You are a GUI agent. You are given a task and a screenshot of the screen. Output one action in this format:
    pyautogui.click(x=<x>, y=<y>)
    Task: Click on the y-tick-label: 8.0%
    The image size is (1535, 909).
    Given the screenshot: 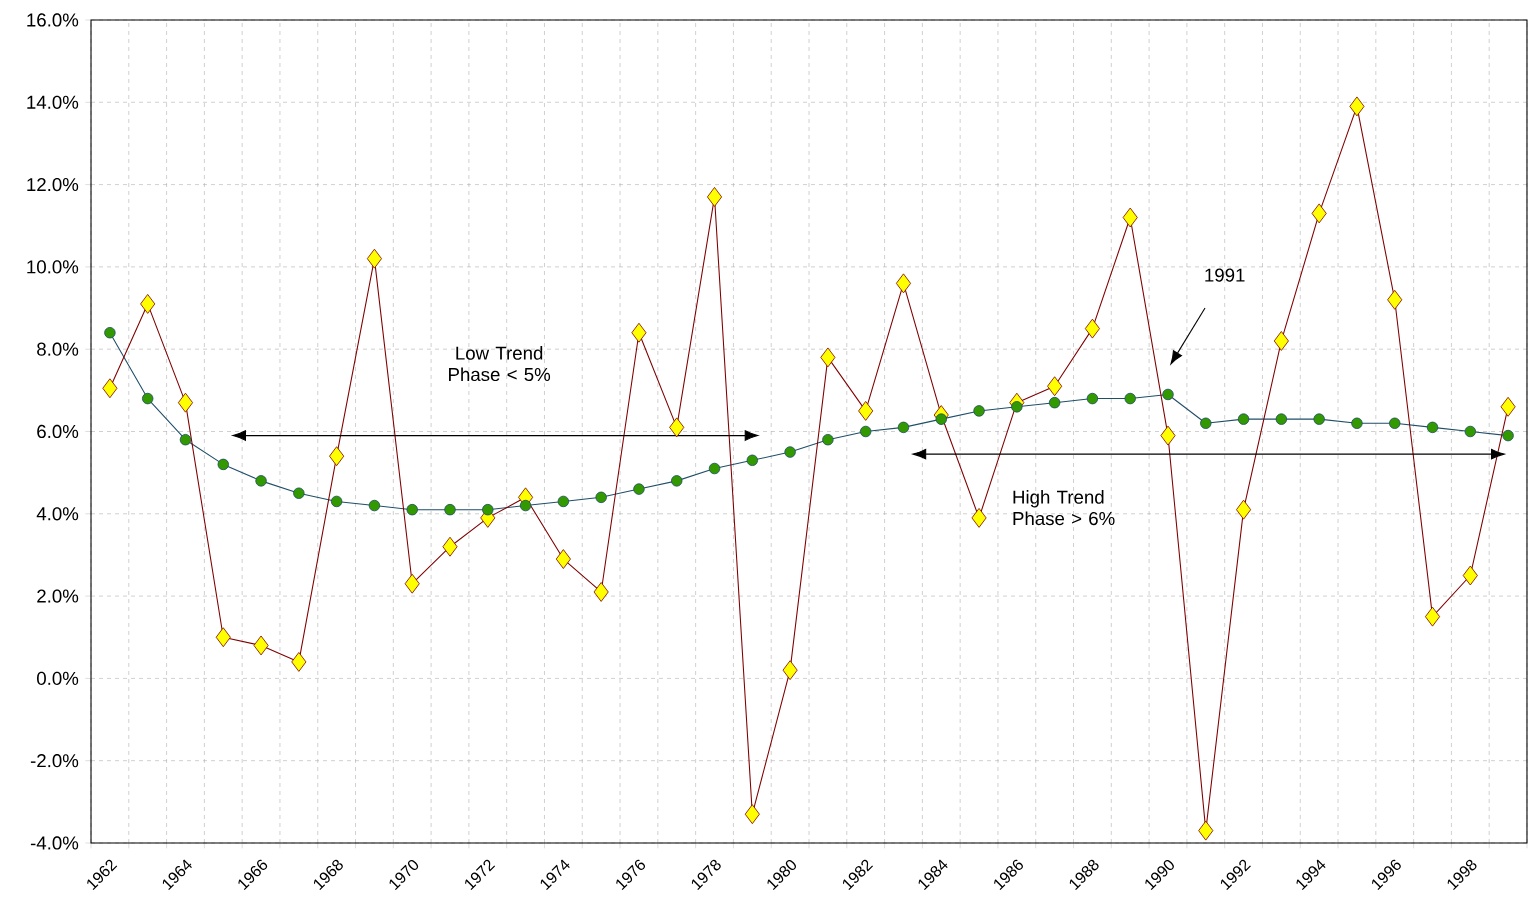 What is the action you would take?
    pyautogui.click(x=58, y=349)
    